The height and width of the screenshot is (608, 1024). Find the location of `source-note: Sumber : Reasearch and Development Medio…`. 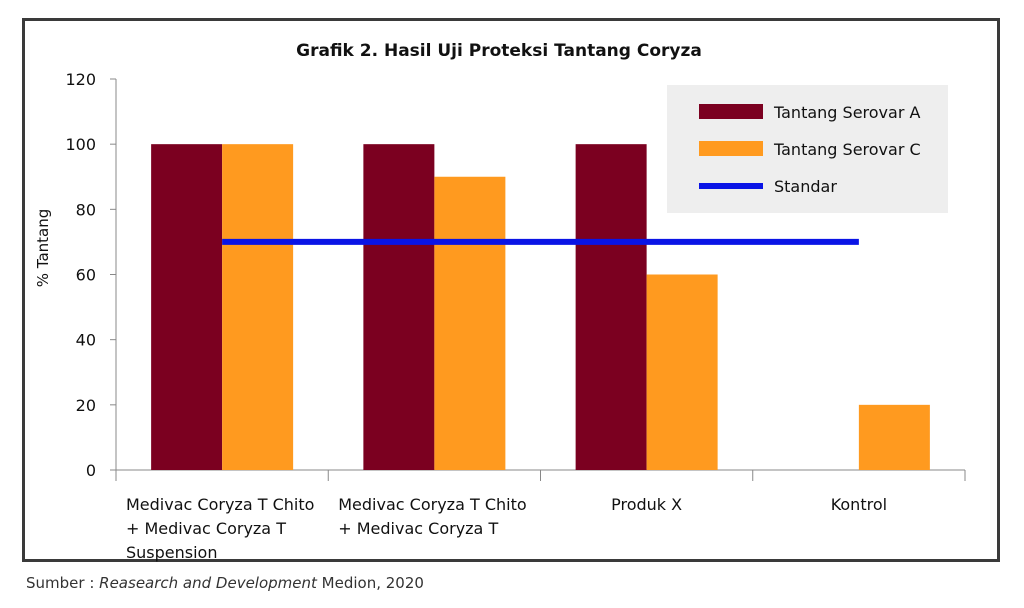

source-note: Sumber : Reasearch and Development Medio… is located at coordinates (225, 583).